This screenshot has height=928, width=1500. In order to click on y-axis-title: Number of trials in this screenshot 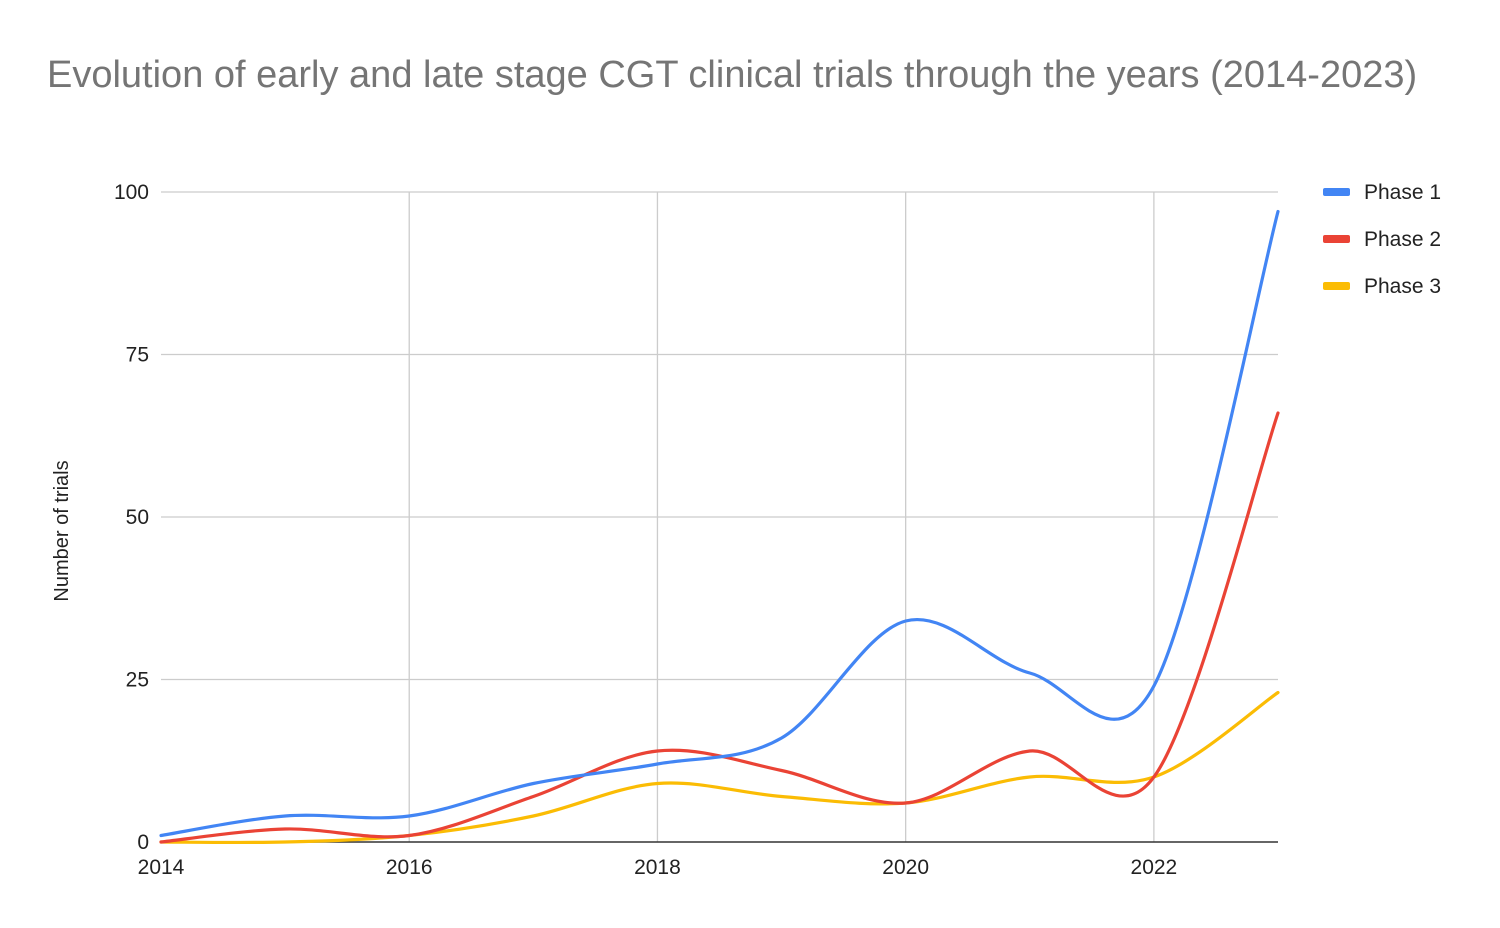, I will do `click(62, 530)`.